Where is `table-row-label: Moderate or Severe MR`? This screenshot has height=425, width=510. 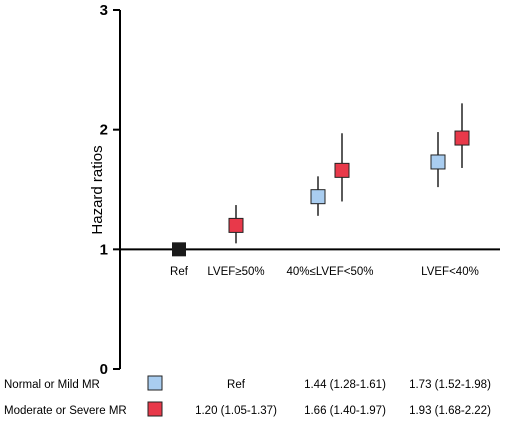 table-row-label: Moderate or Severe MR is located at coordinates (65, 411).